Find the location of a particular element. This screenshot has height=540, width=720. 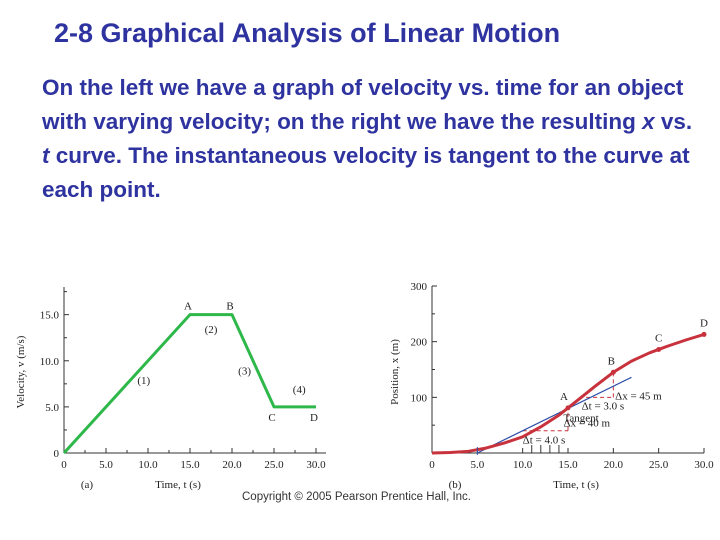

slide-title: 2-8 Graphical Analysis of Linear Motion is located at coordinates (307, 33).